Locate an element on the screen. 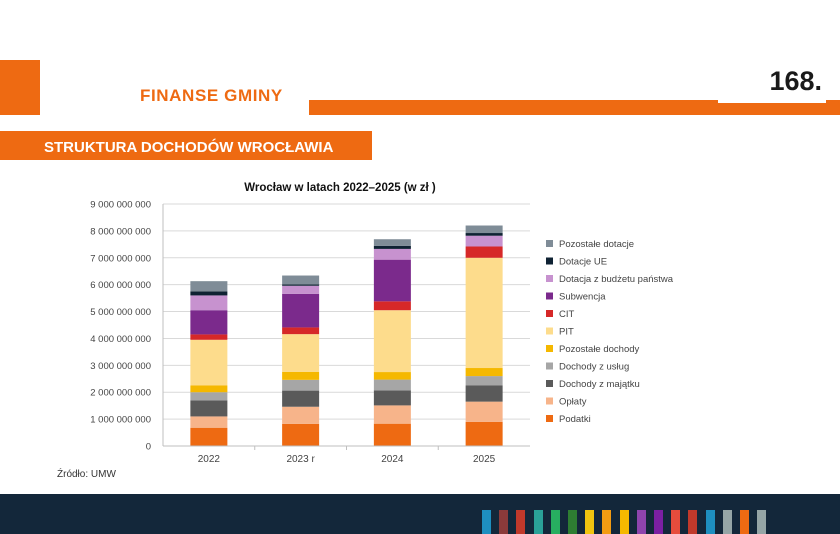  header-accent-line is located at coordinates (574, 107).